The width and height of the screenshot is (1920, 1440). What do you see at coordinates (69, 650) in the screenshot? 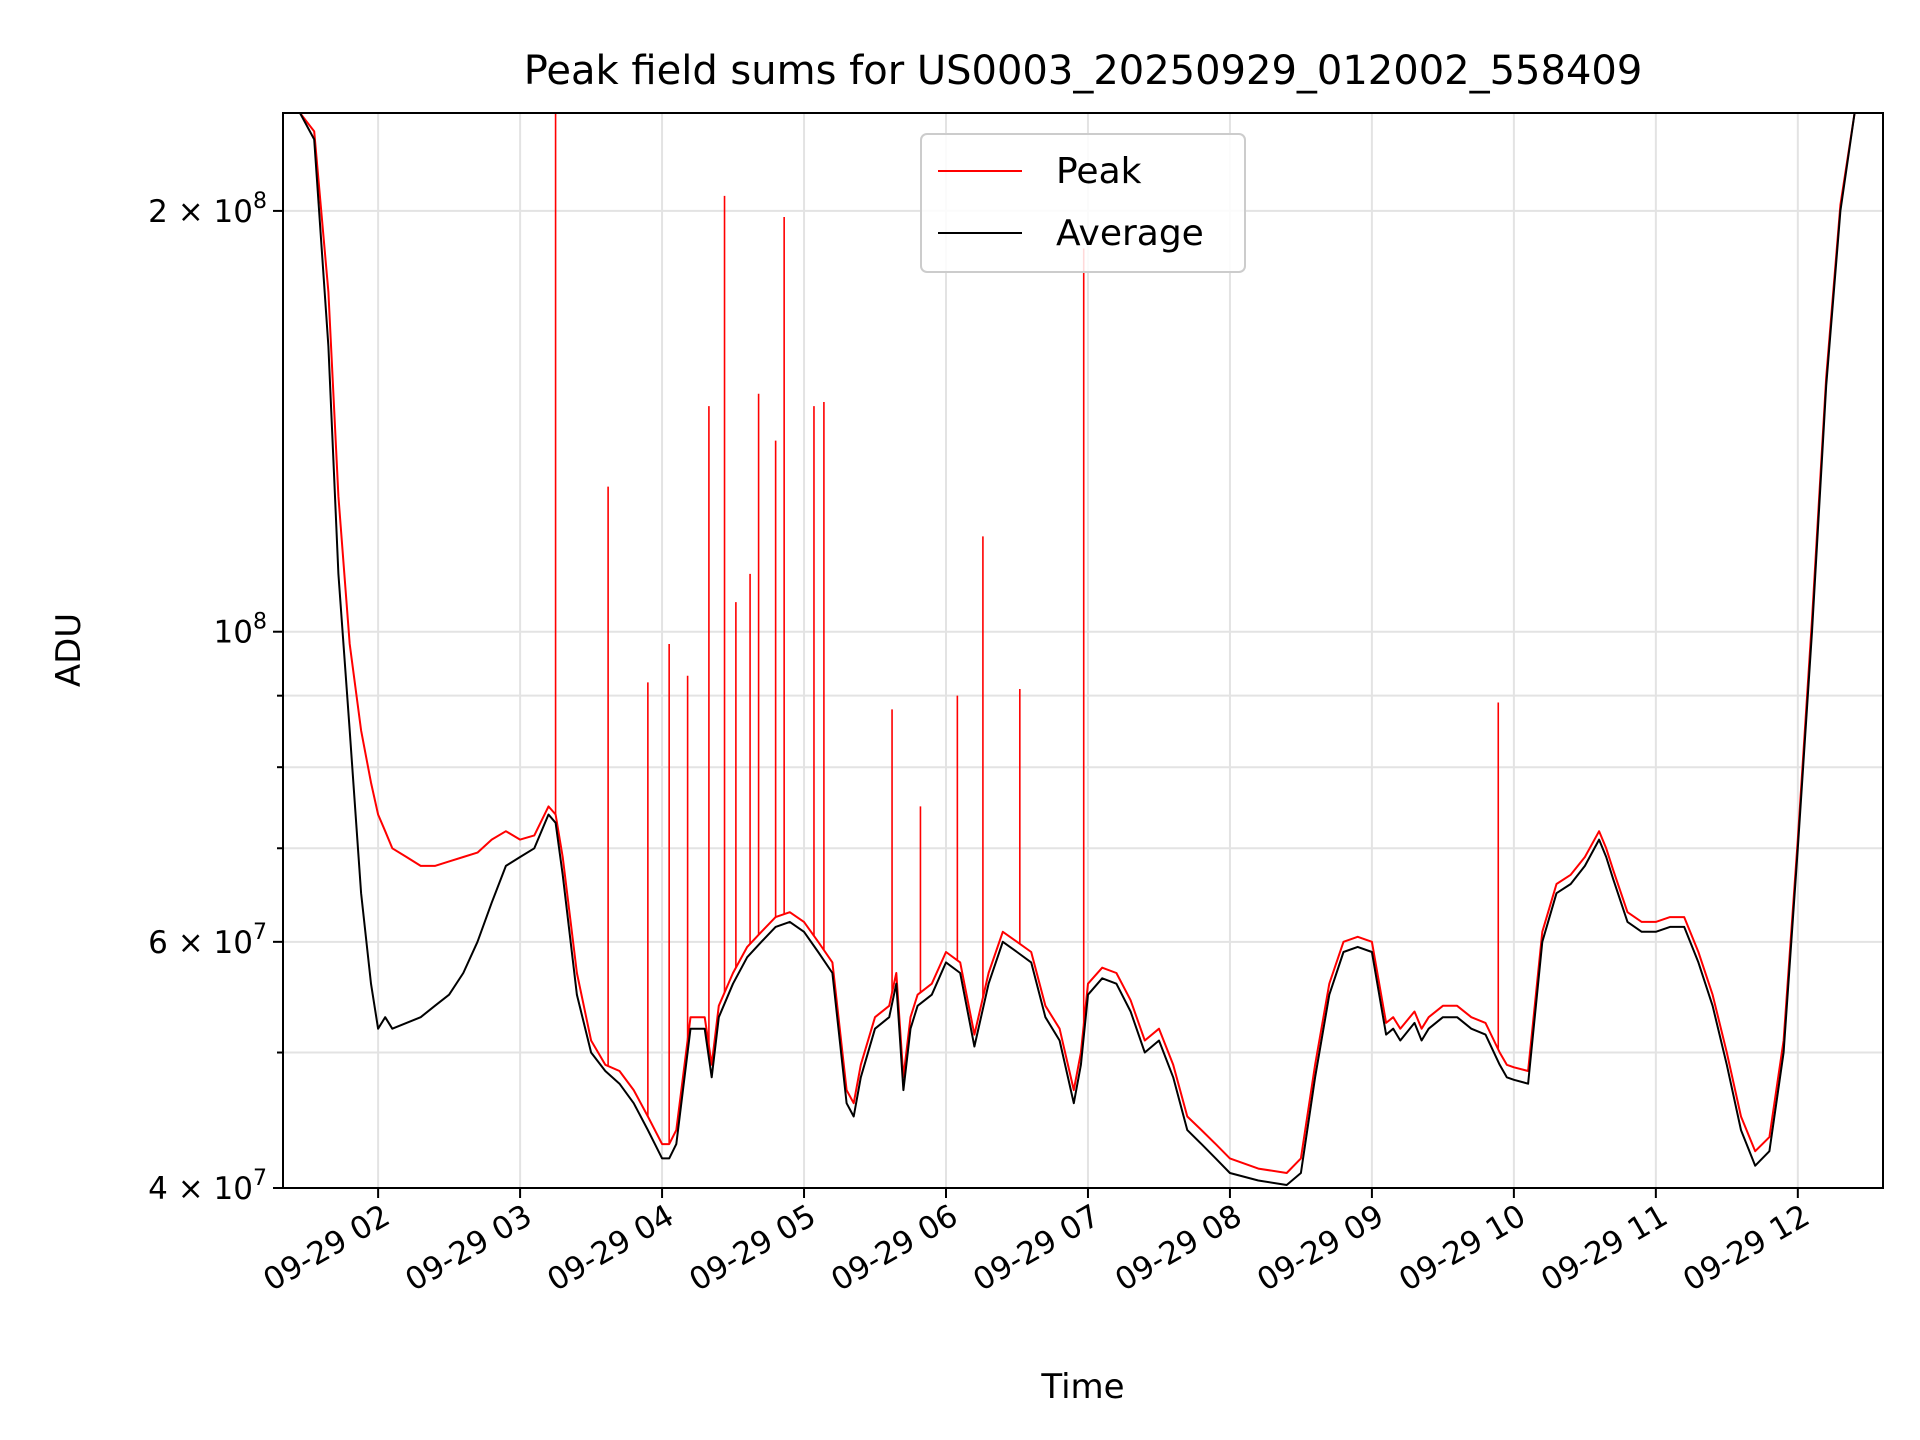
I see `y-axis-title: ADU` at bounding box center [69, 650].